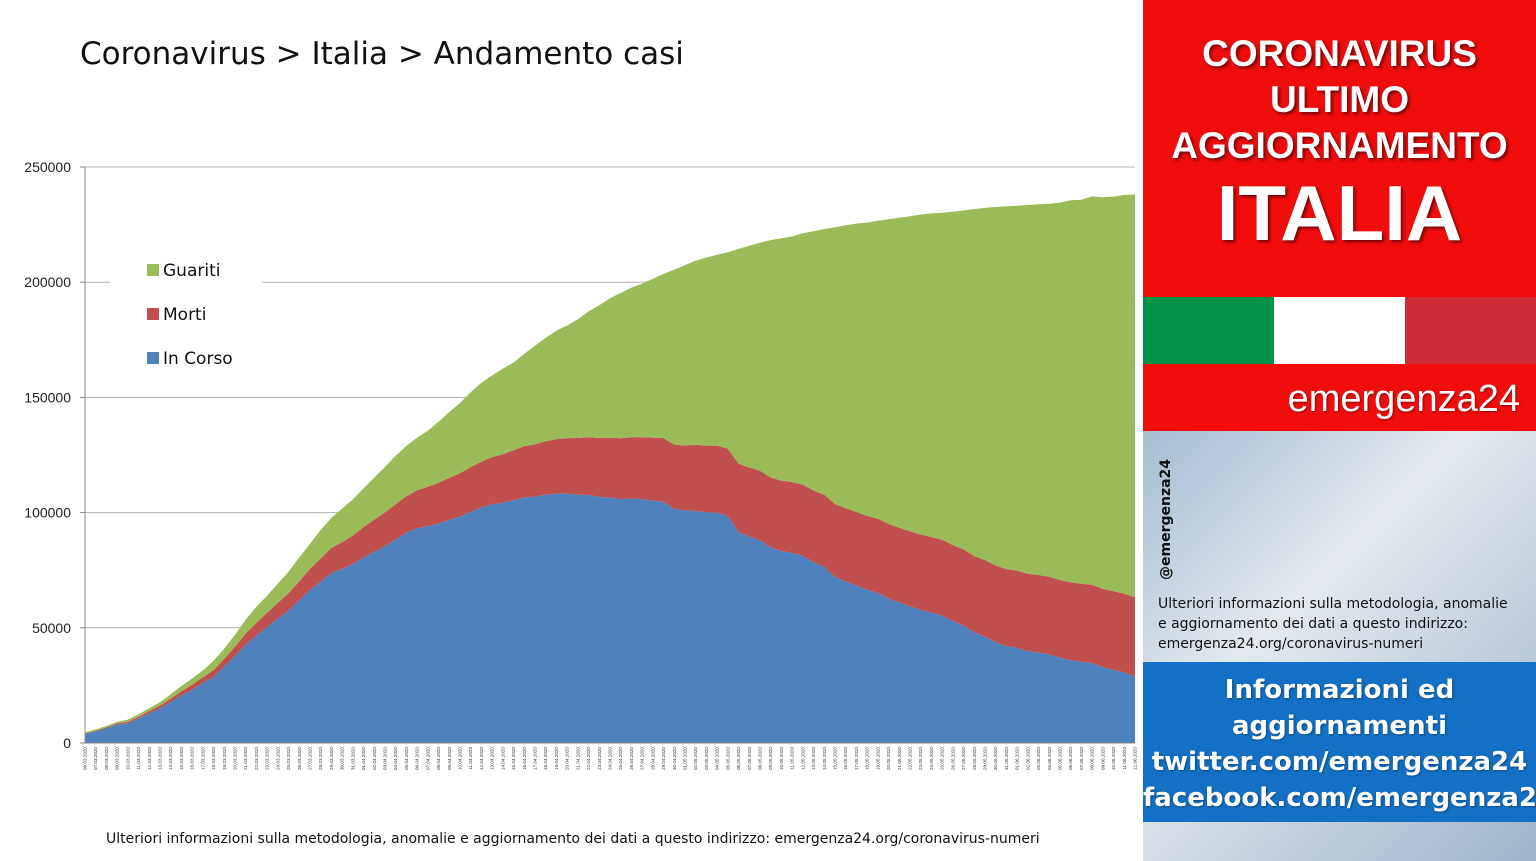 This screenshot has height=861, width=1536. What do you see at coordinates (674, 758) in the screenshot?
I see `x-tick-label: 30.04.2020` at bounding box center [674, 758].